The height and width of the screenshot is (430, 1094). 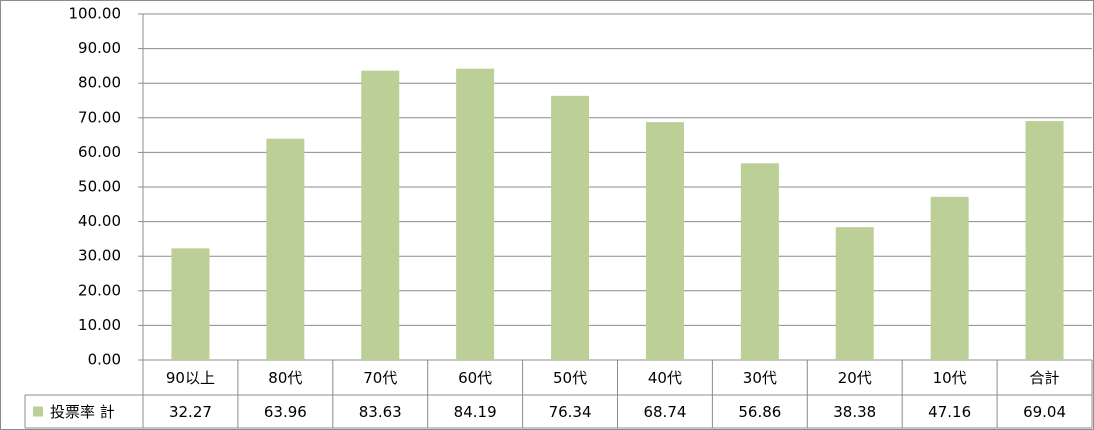 What do you see at coordinates (99, 187) in the screenshot?
I see `y-tick-label: 50.00` at bounding box center [99, 187].